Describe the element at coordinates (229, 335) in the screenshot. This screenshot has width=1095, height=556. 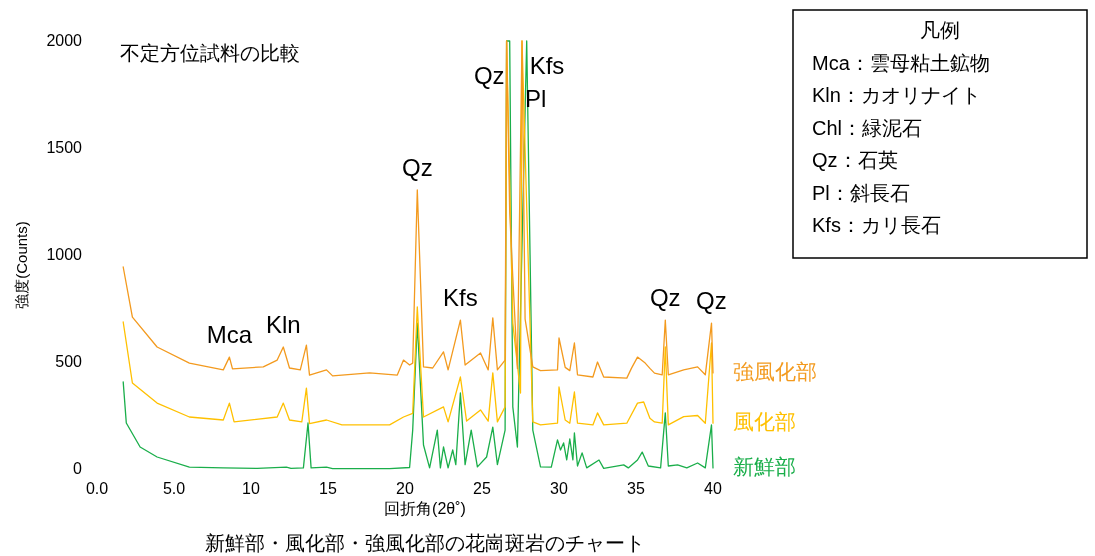
I see `annotation: Mca` at that location.